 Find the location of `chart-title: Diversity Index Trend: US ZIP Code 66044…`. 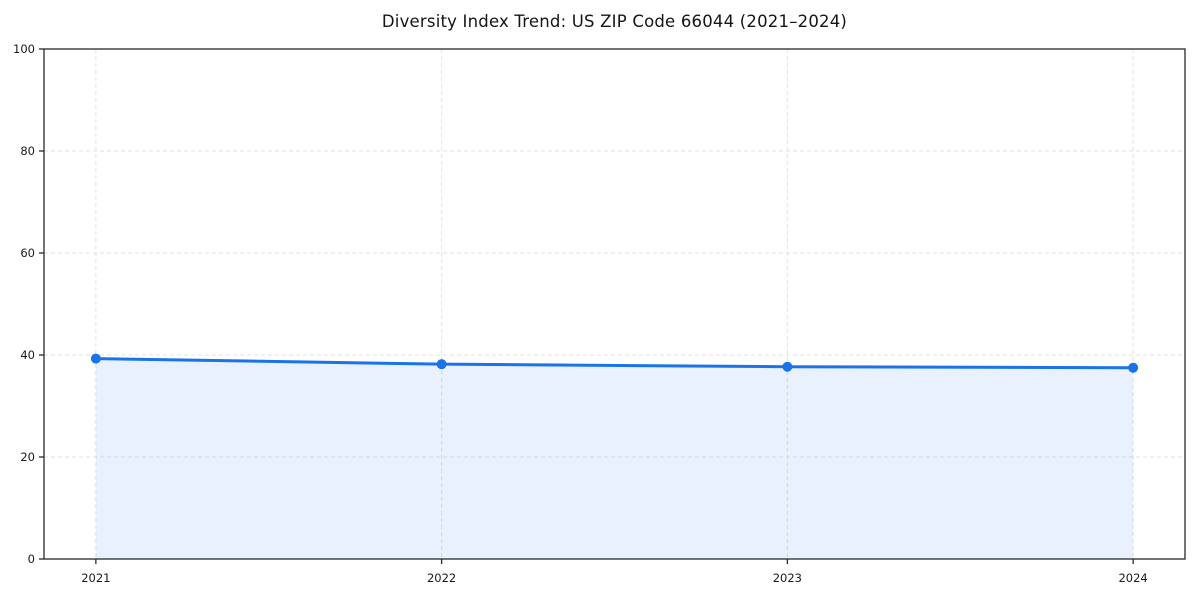

chart-title: Diversity Index Trend: US ZIP Code 66044… is located at coordinates (614, 21).